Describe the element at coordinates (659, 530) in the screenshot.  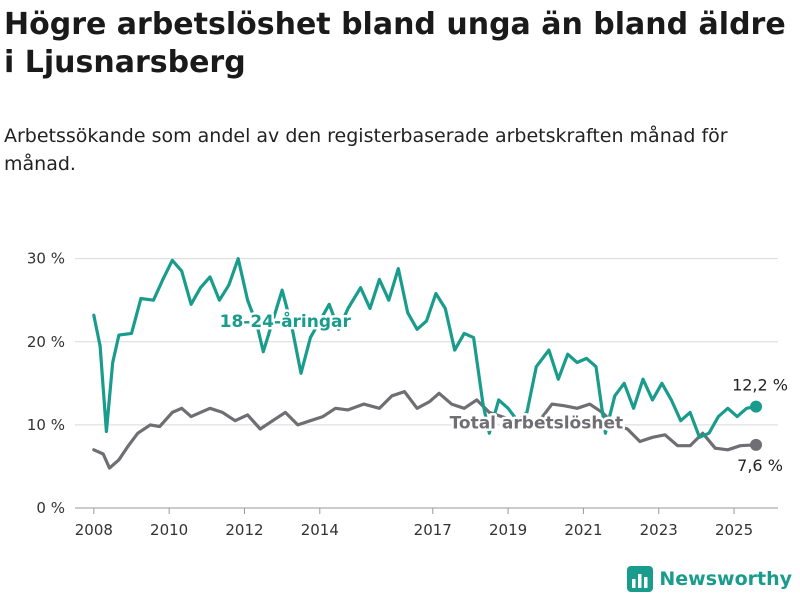
I see `x-tick-label: 2023` at that location.